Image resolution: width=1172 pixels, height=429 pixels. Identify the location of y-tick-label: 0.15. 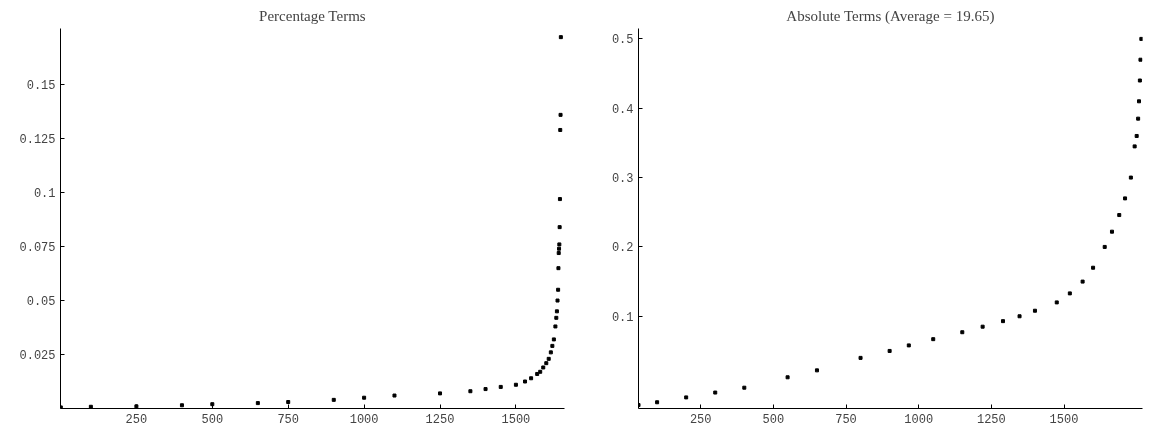
(41, 86).